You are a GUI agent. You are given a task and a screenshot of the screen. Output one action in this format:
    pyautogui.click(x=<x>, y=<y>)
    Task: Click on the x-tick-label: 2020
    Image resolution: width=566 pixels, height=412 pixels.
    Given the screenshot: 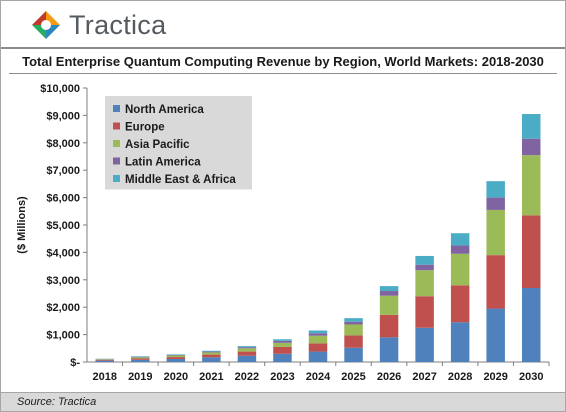 What is the action you would take?
    pyautogui.click(x=176, y=377)
    